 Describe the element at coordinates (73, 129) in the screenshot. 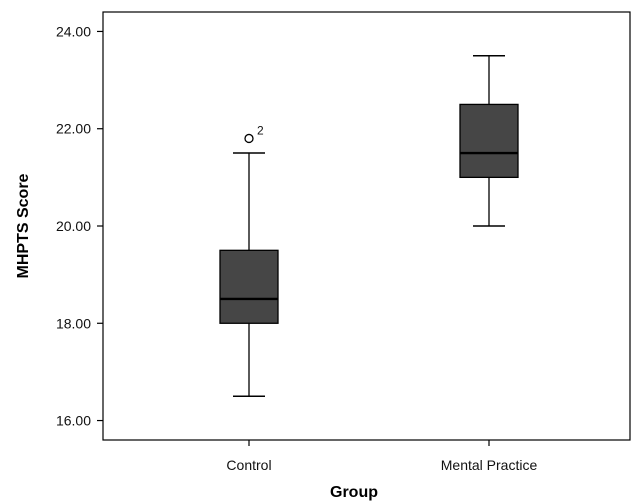

I see `y-tick-label: 22.00` at that location.